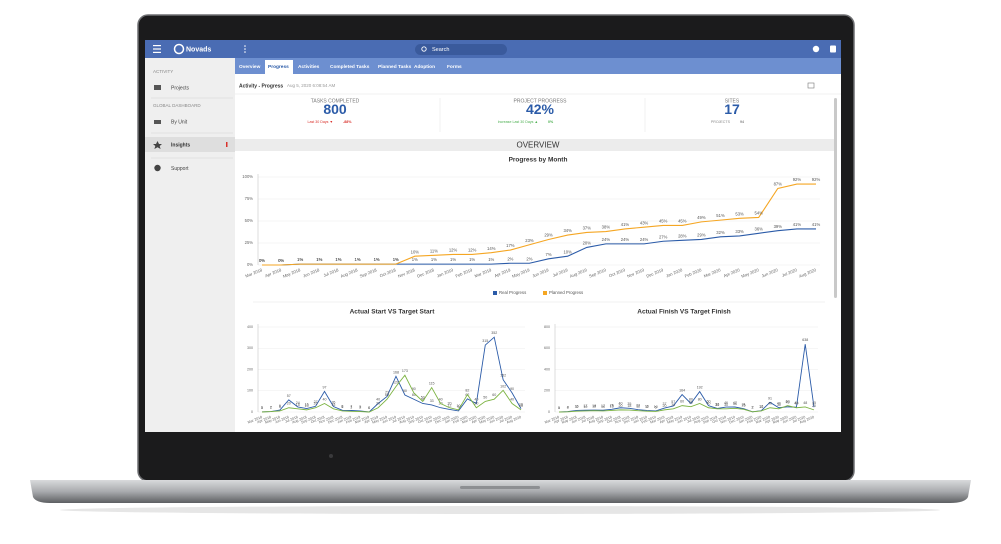 Image resolution: width=1001 pixels, height=544 pixels. What do you see at coordinates (587, 228) in the screenshot?
I see `data-label: 37%` at bounding box center [587, 228].